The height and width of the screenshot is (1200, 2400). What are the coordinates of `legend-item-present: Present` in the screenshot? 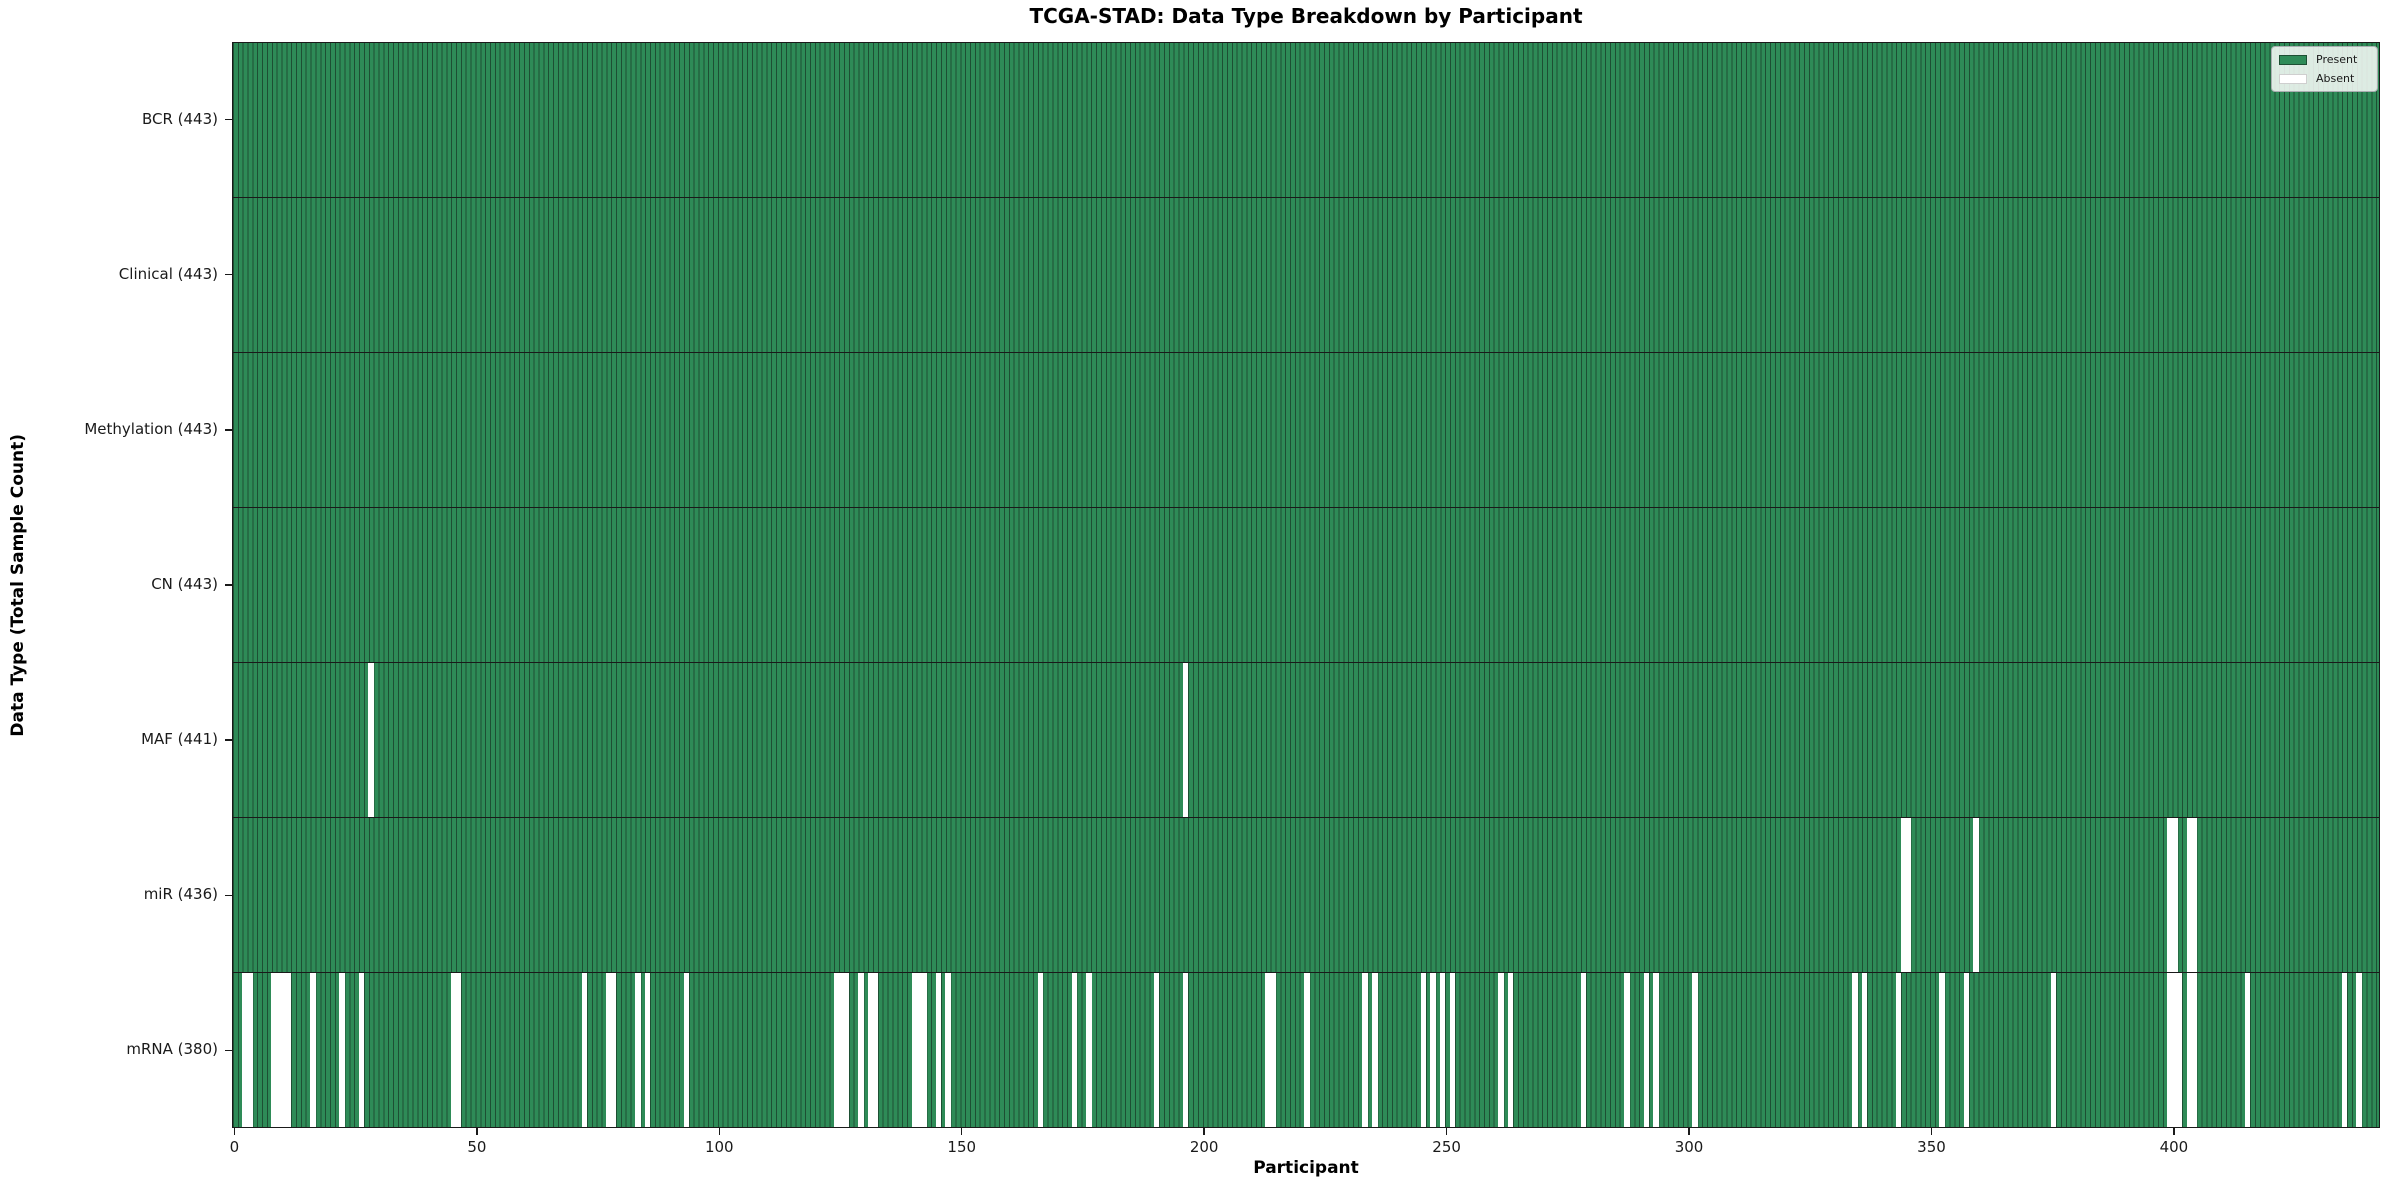 It's located at (2324, 59).